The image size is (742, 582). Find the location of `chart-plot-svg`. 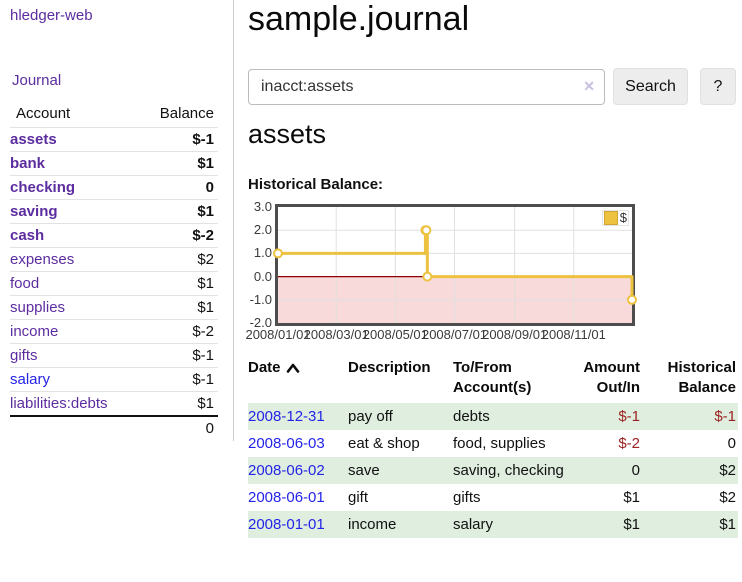

chart-plot-svg is located at coordinates (455, 265).